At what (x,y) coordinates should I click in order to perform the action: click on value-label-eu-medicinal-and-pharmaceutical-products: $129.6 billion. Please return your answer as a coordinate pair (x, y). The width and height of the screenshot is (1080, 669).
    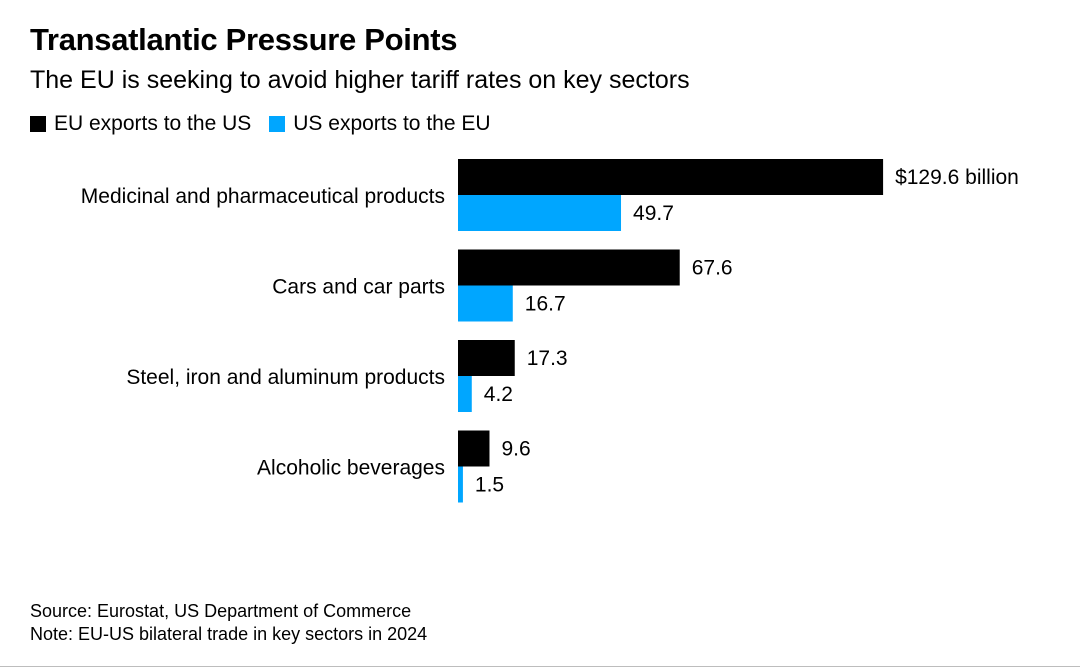
    Looking at the image, I should click on (957, 177).